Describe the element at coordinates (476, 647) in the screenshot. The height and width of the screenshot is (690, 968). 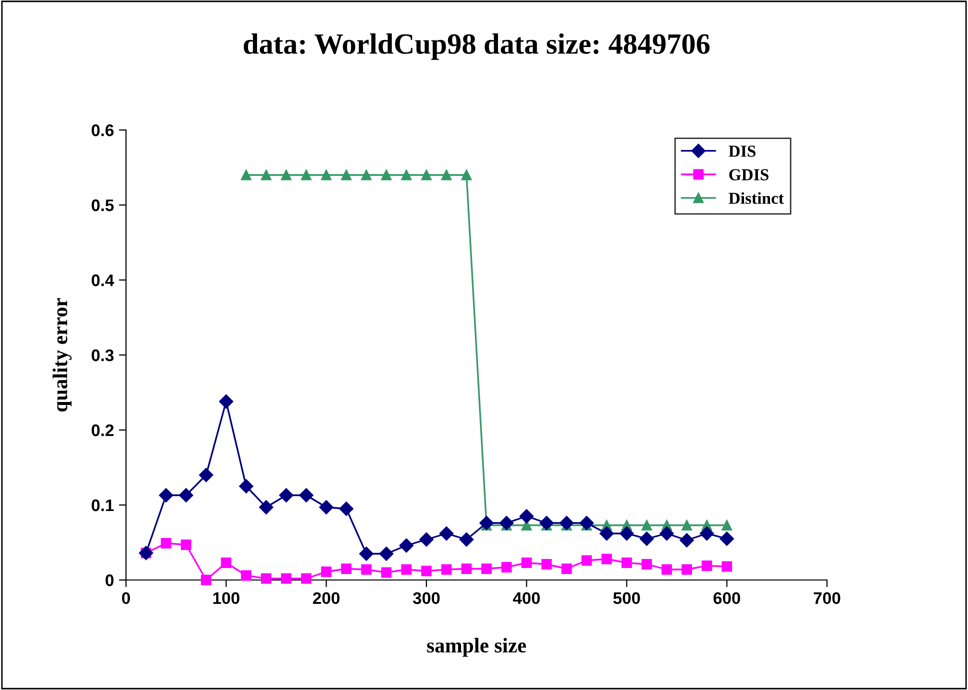
I see `x-axis-title: sample size` at that location.